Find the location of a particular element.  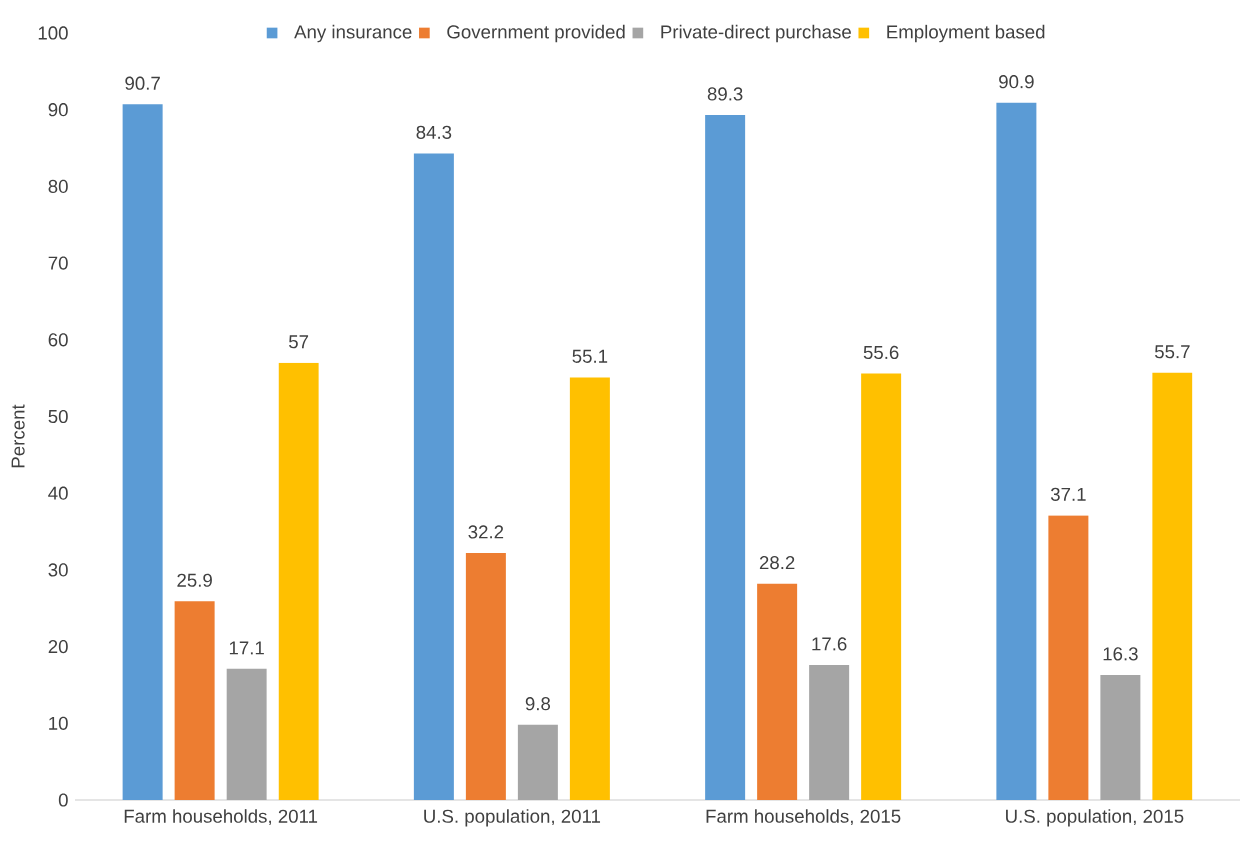

data-label: 55.1 is located at coordinates (590, 356).